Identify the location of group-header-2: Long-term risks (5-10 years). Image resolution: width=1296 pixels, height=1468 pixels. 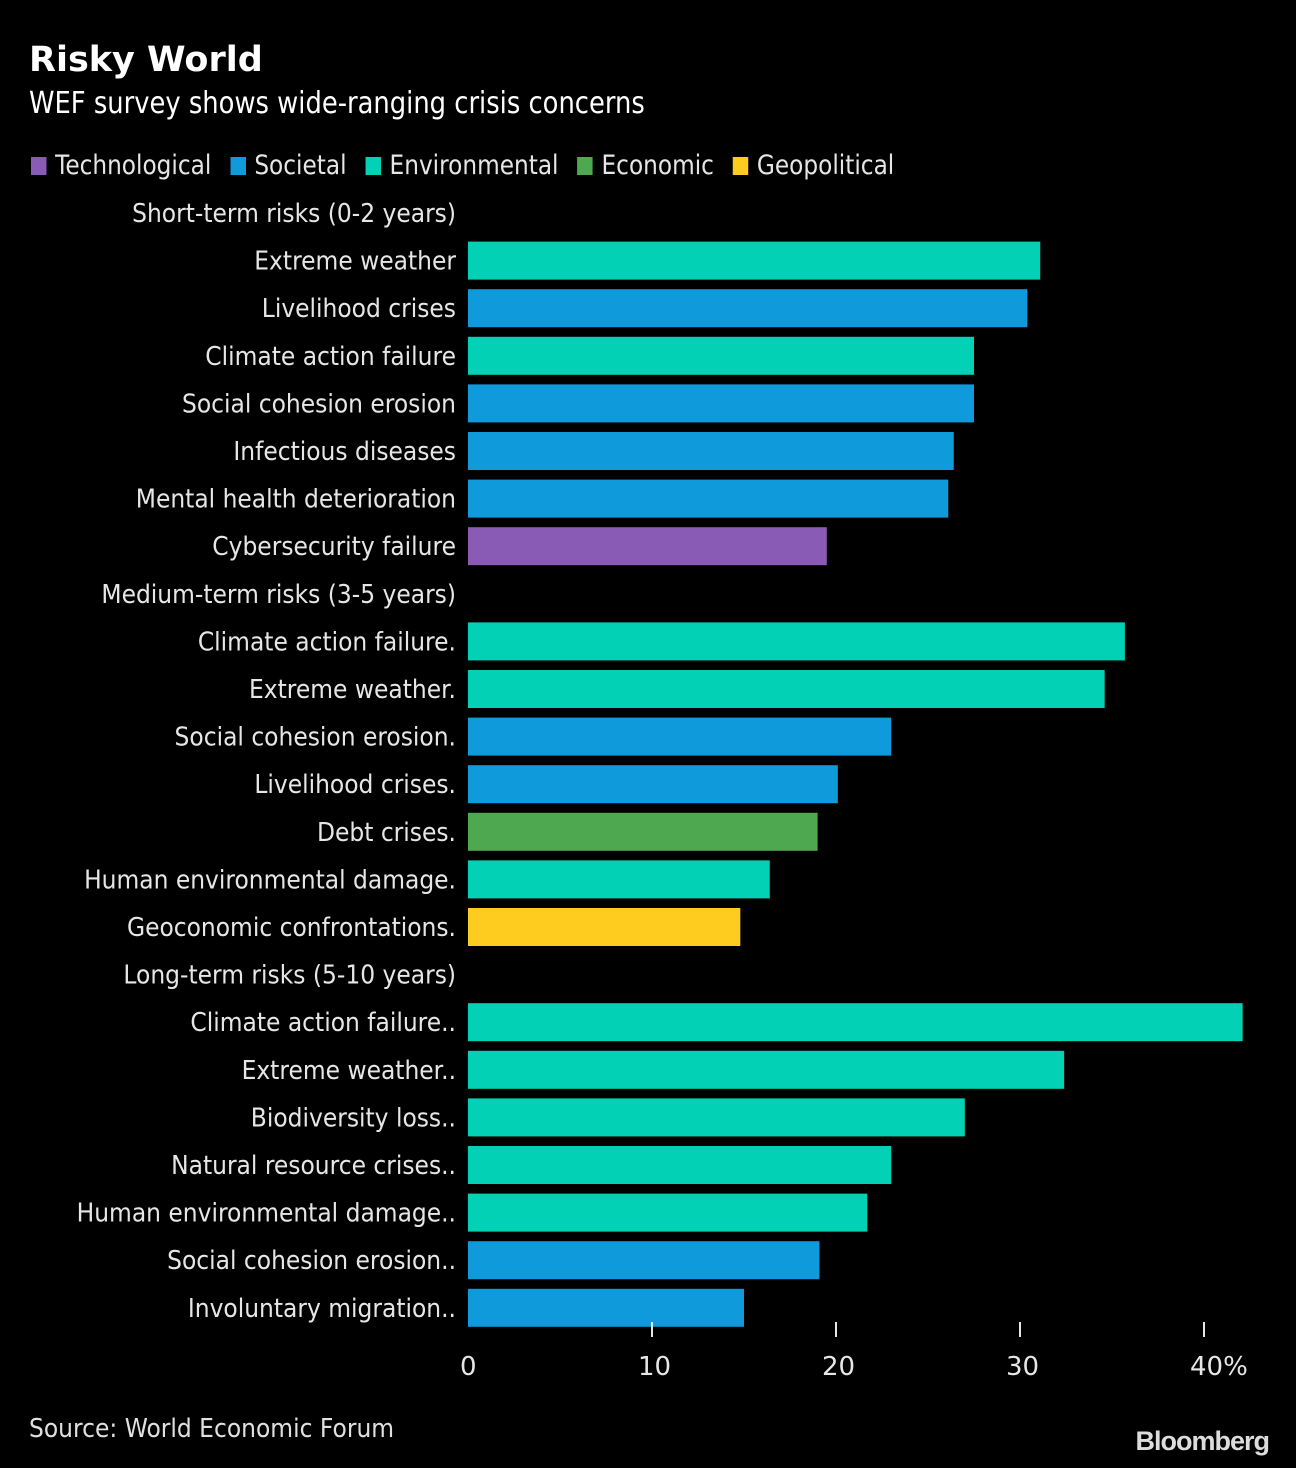
(289, 974).